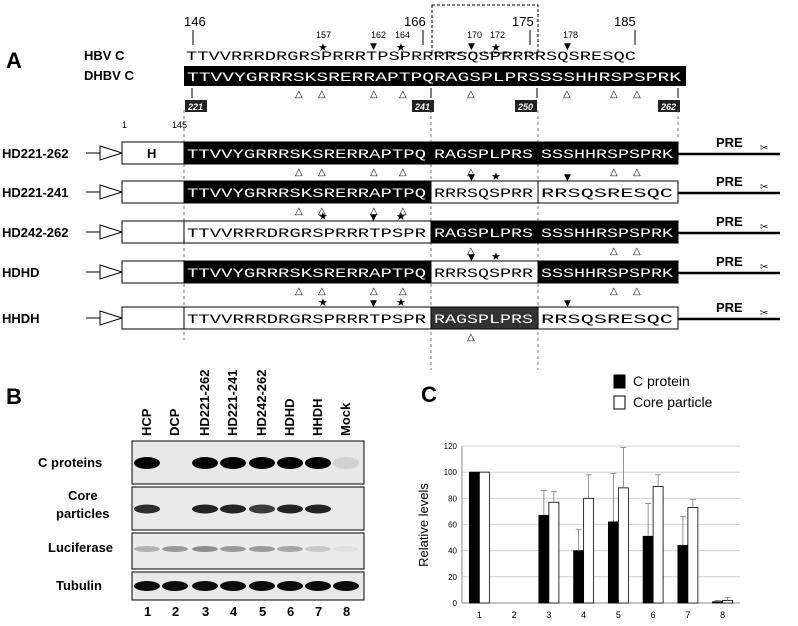 This screenshot has width=798, height=626. Describe the element at coordinates (402, 35) in the screenshot. I see `site-164: 164` at that location.